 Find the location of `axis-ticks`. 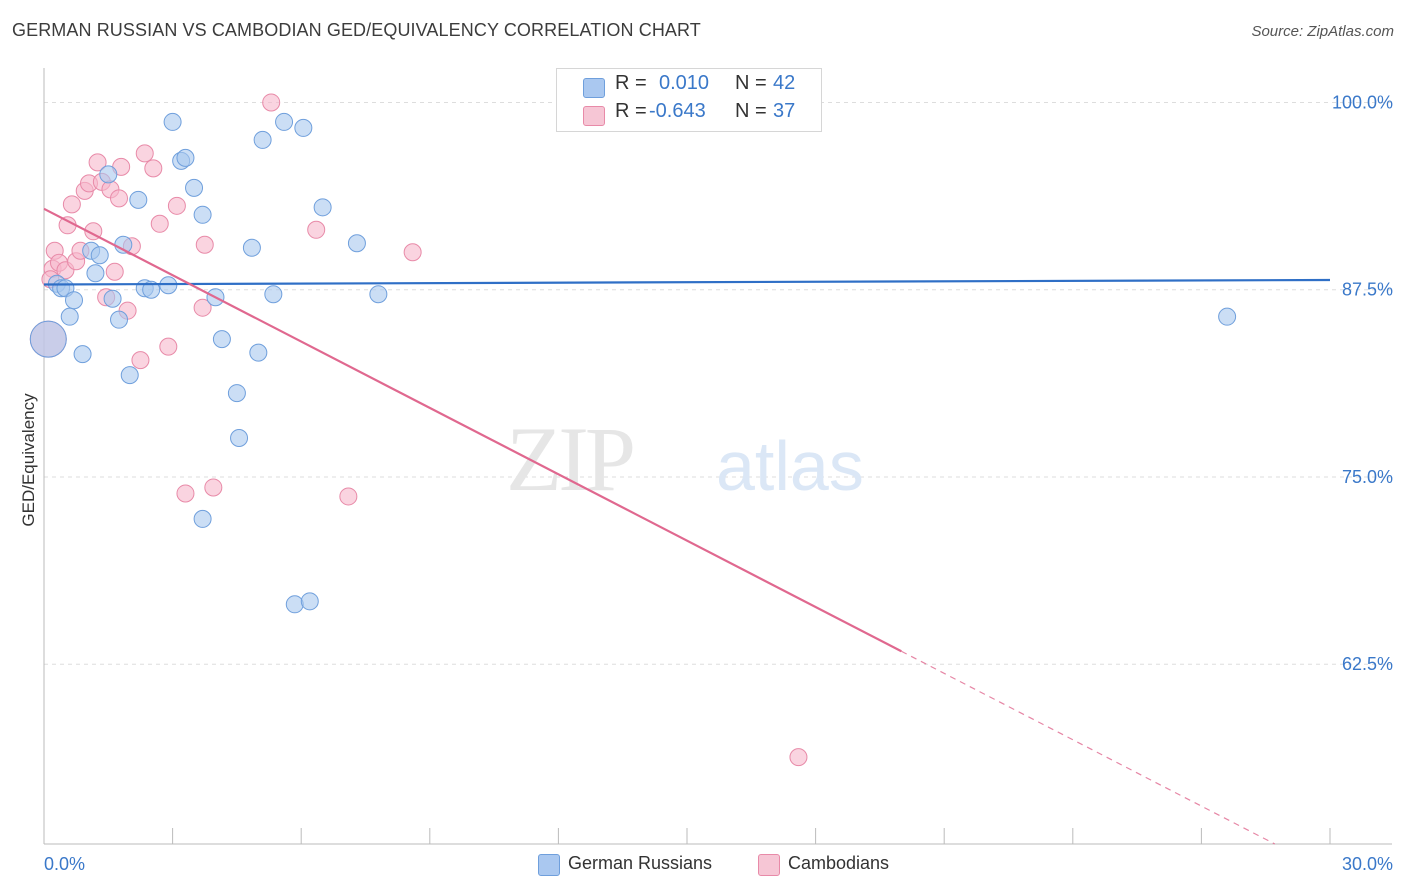

axis-ticks is located at coordinates (687, 836).